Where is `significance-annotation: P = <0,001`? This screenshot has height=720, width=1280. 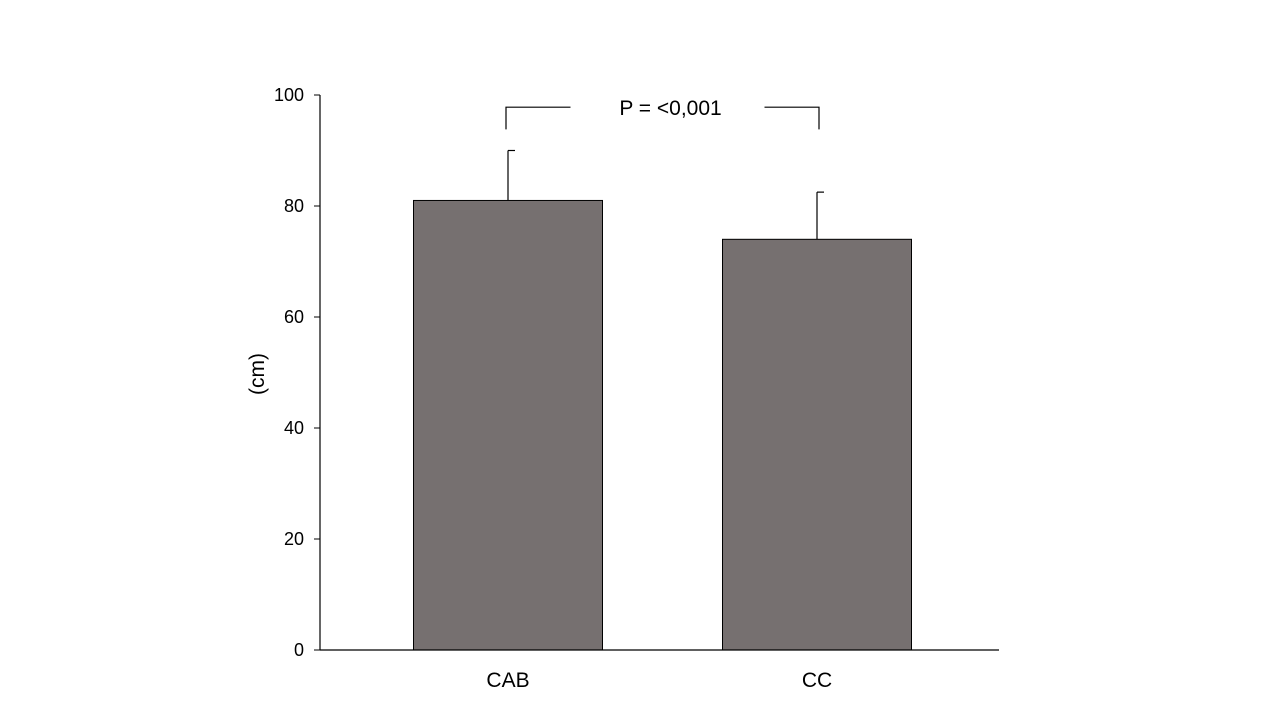
significance-annotation: P = <0,001 is located at coordinates (662, 113).